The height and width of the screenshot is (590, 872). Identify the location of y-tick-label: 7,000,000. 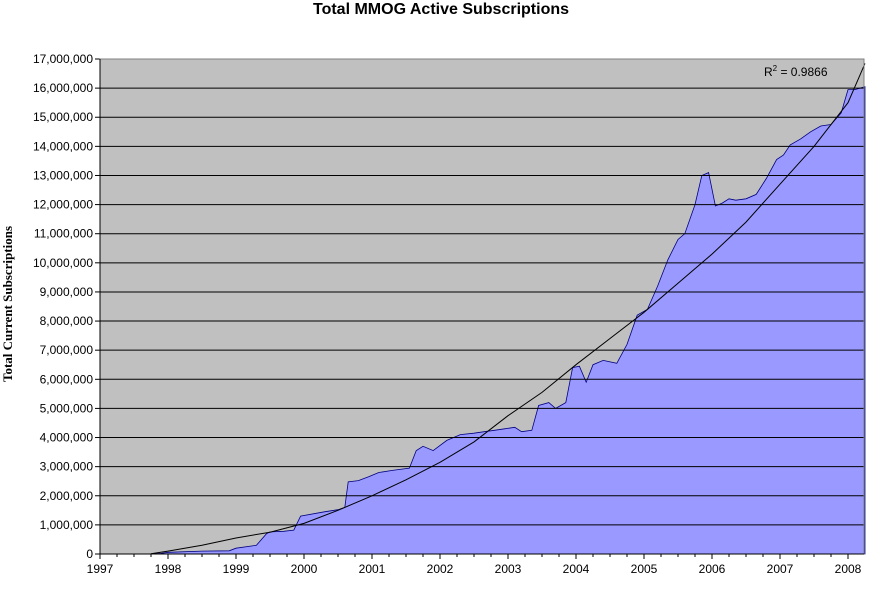
(67, 350).